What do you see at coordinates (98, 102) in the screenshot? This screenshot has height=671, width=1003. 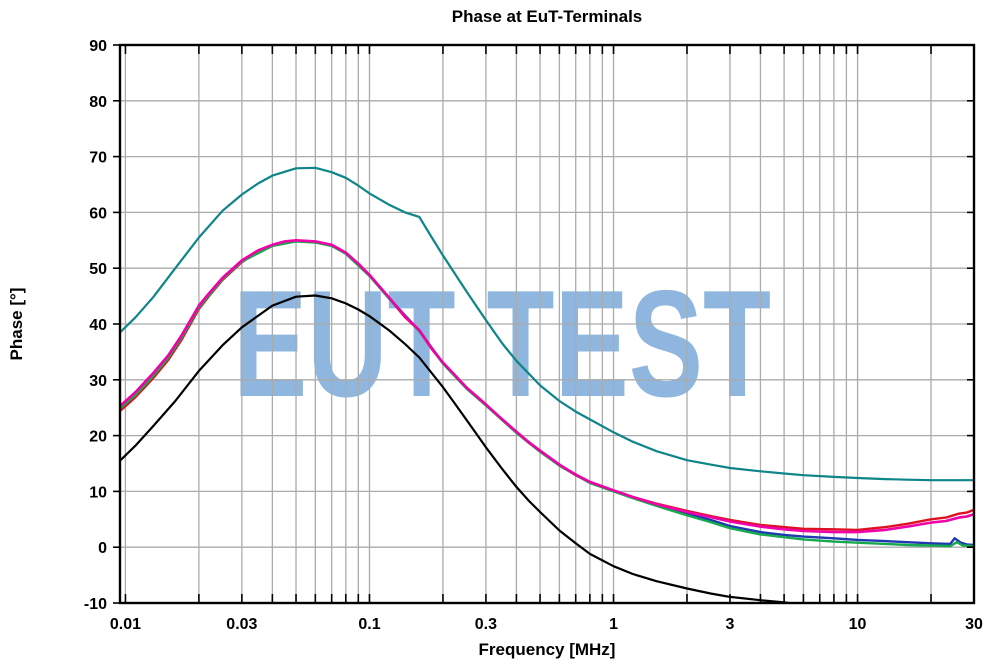 I see `y-tick-label: 80` at bounding box center [98, 102].